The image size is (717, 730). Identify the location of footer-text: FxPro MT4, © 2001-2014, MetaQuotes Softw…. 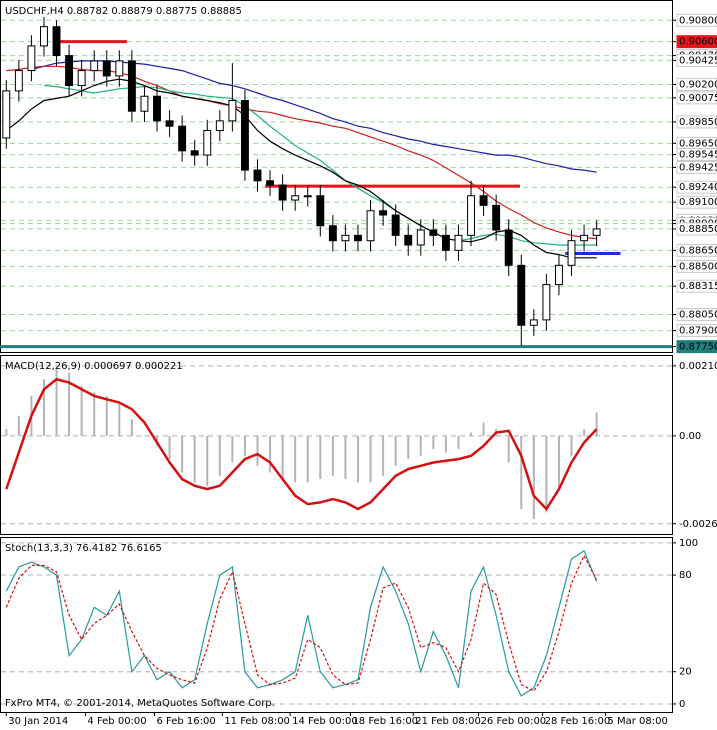
(140, 703).